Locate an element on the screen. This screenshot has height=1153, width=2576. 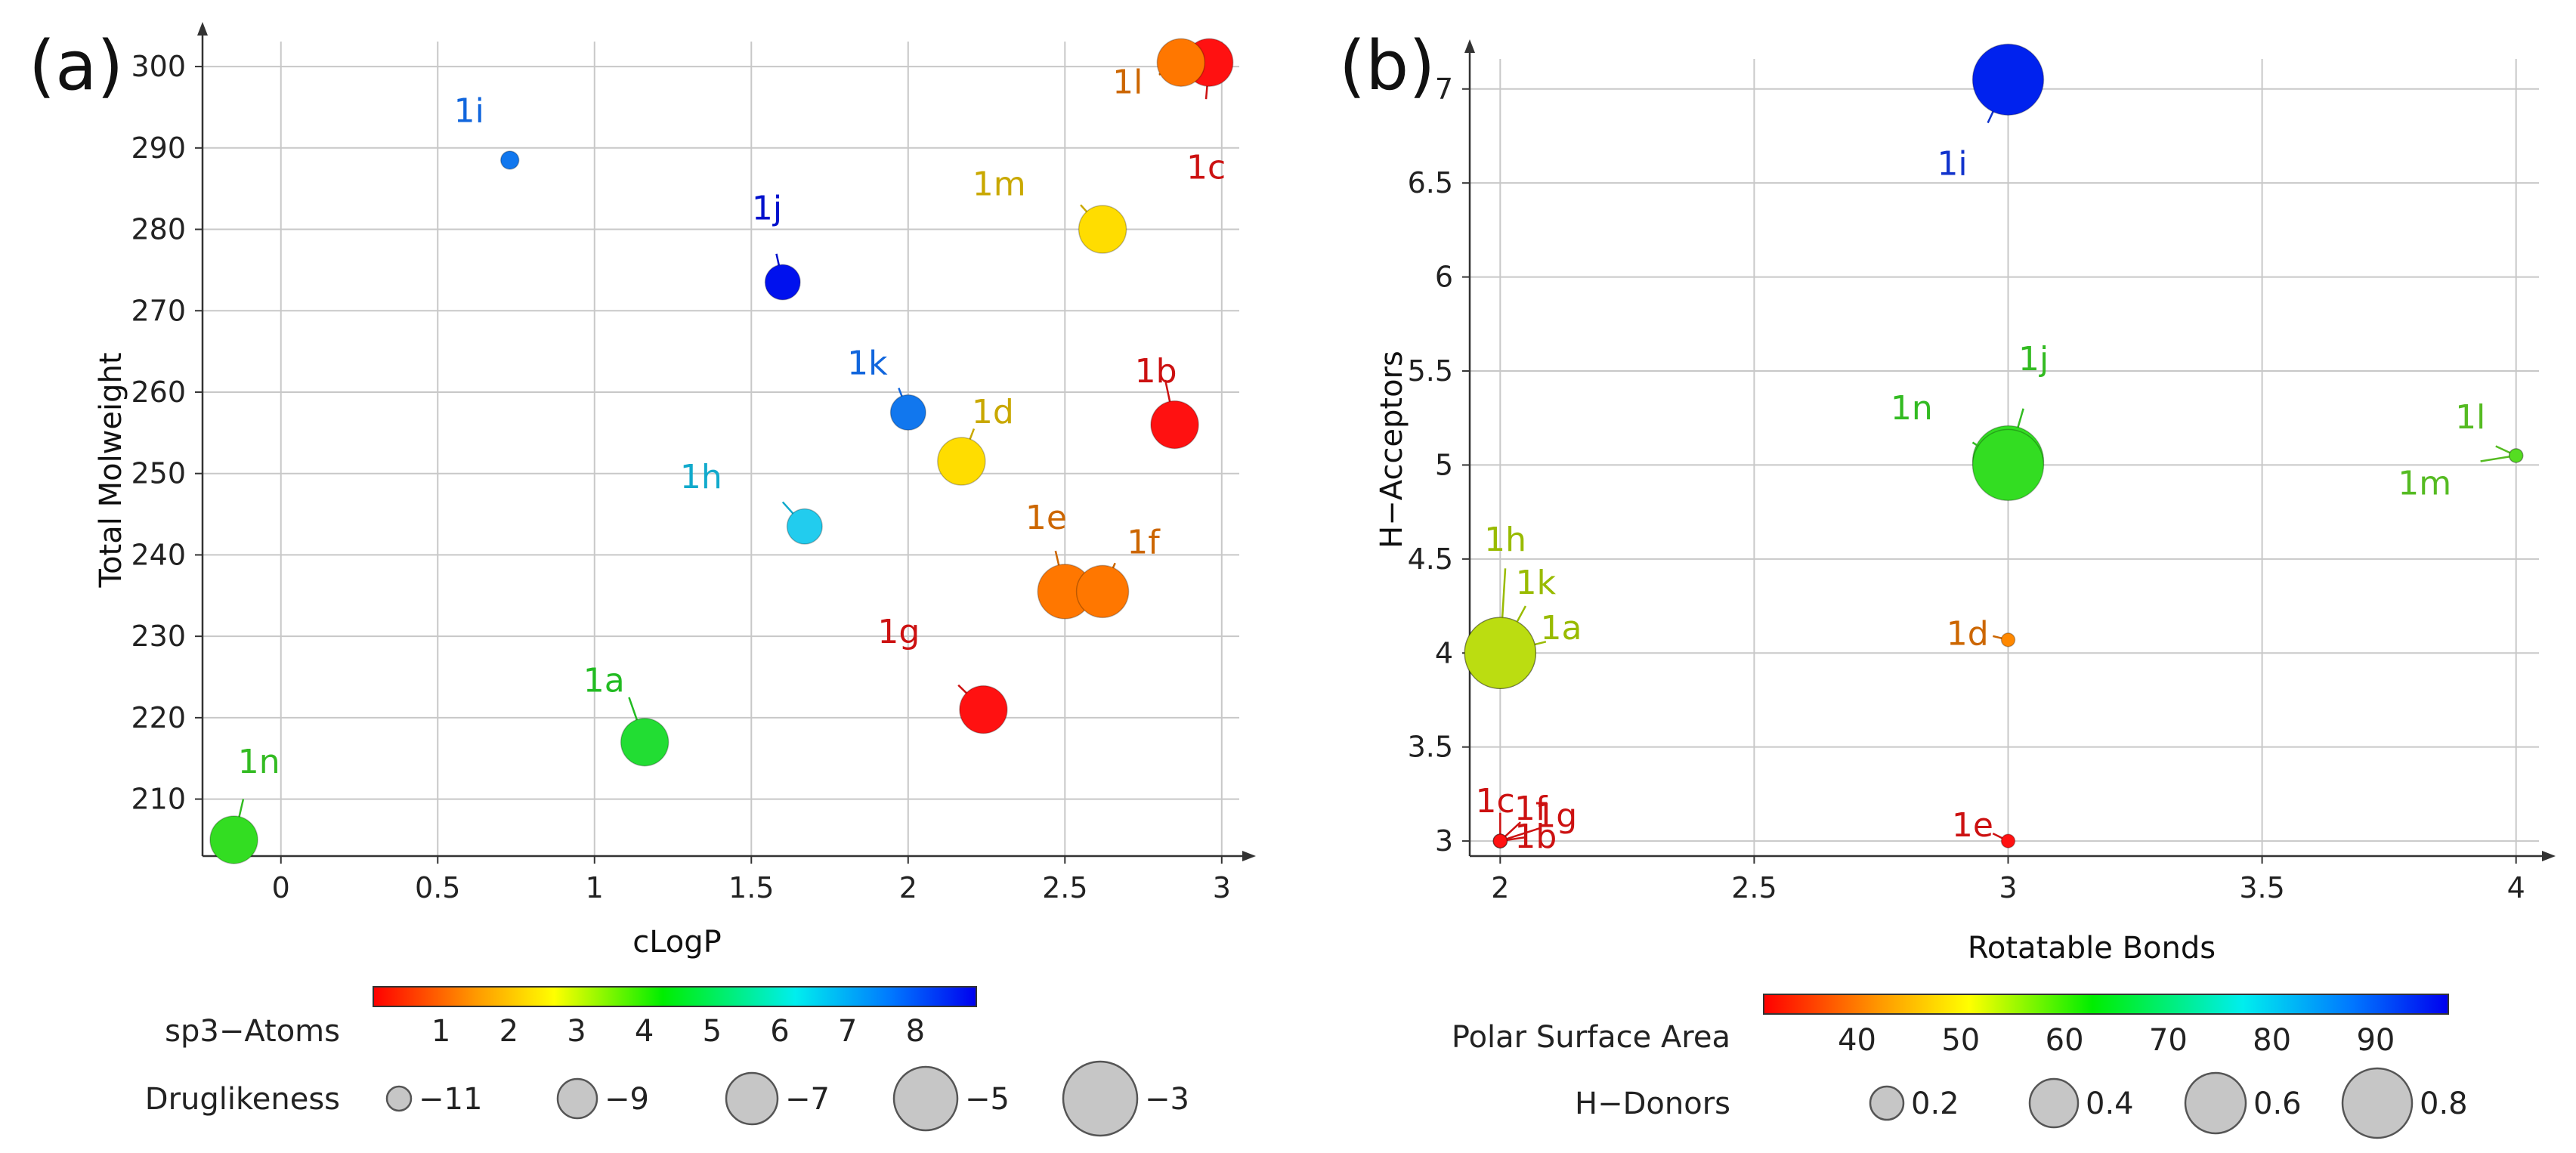
legend-b-color-tick: 90 is located at coordinates (2375, 1040).